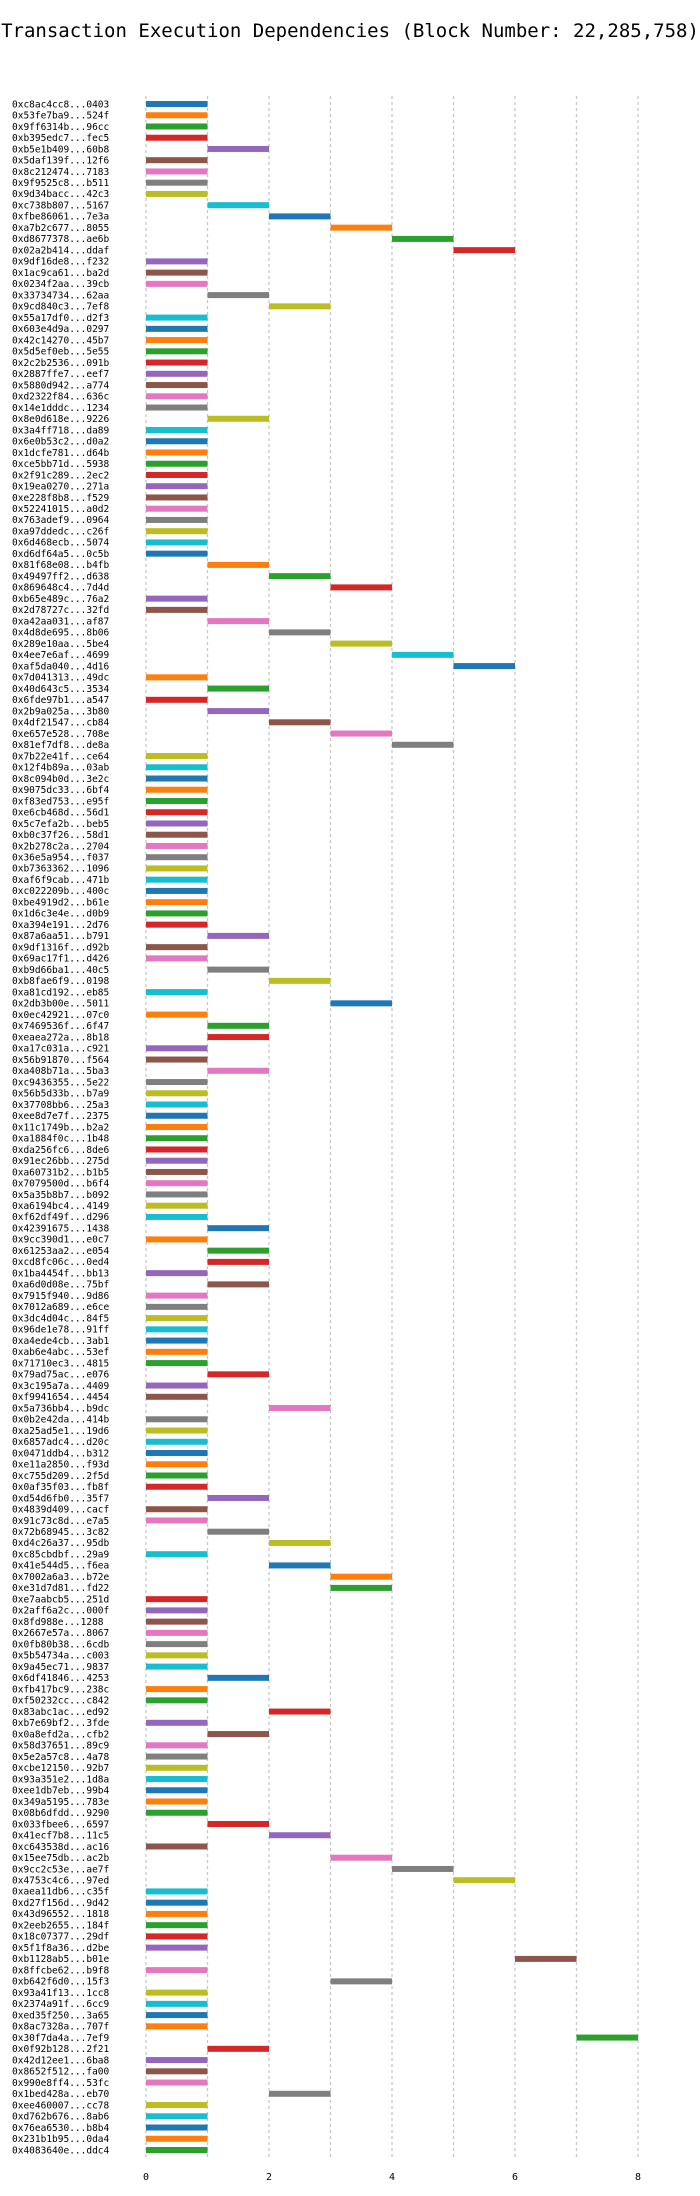 The height and width of the screenshot is (2196, 700). Describe the element at coordinates (61, 149) in the screenshot. I see `transaction-label: 0xb5e1b409...60b8` at that location.